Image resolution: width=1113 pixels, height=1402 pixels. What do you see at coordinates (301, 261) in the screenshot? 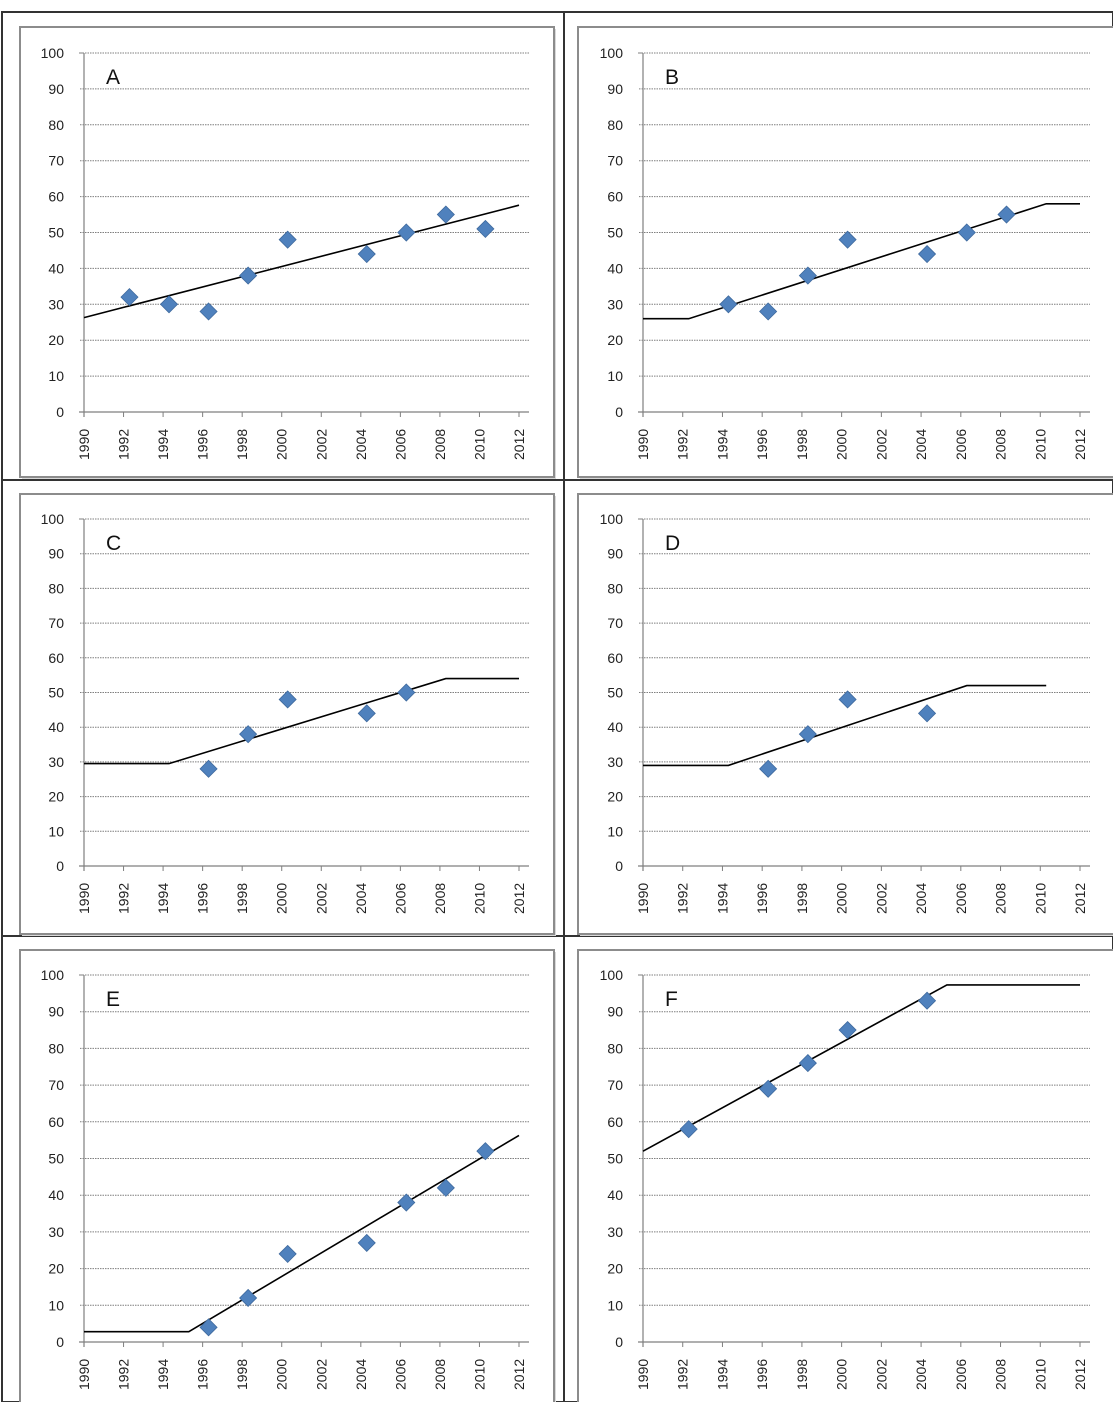
I see `trend-line` at bounding box center [301, 261].